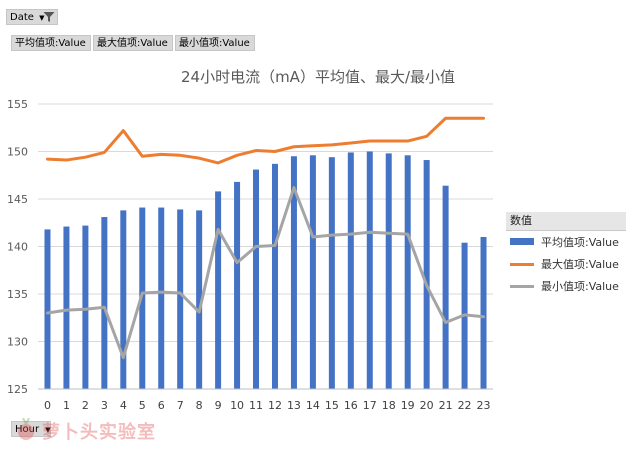 This screenshot has height=457, width=635. What do you see at coordinates (522, 241) in the screenshot?
I see `legend-swatch-average` at bounding box center [522, 241].